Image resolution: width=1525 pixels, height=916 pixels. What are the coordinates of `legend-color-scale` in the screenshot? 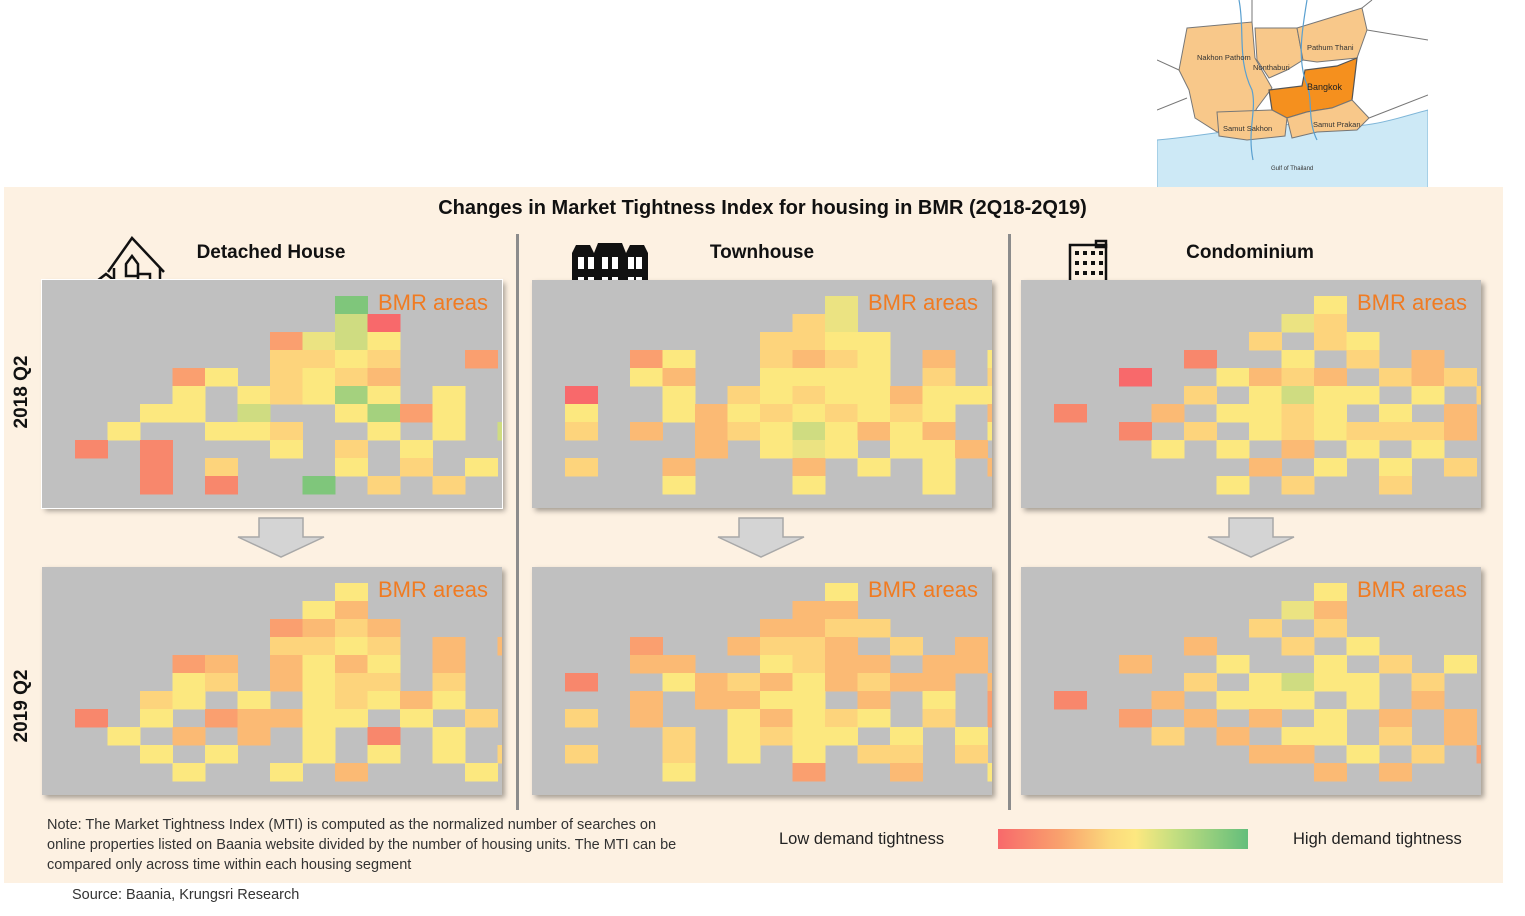 It's located at (1123, 839).